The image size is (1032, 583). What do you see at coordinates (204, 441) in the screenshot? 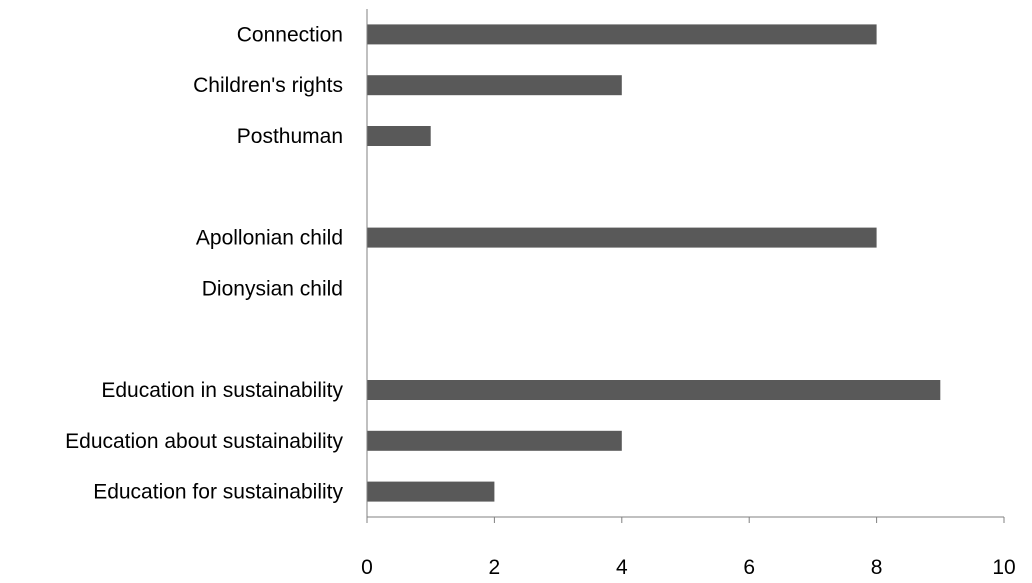
I see `category-label: Education about sustainability` at bounding box center [204, 441].